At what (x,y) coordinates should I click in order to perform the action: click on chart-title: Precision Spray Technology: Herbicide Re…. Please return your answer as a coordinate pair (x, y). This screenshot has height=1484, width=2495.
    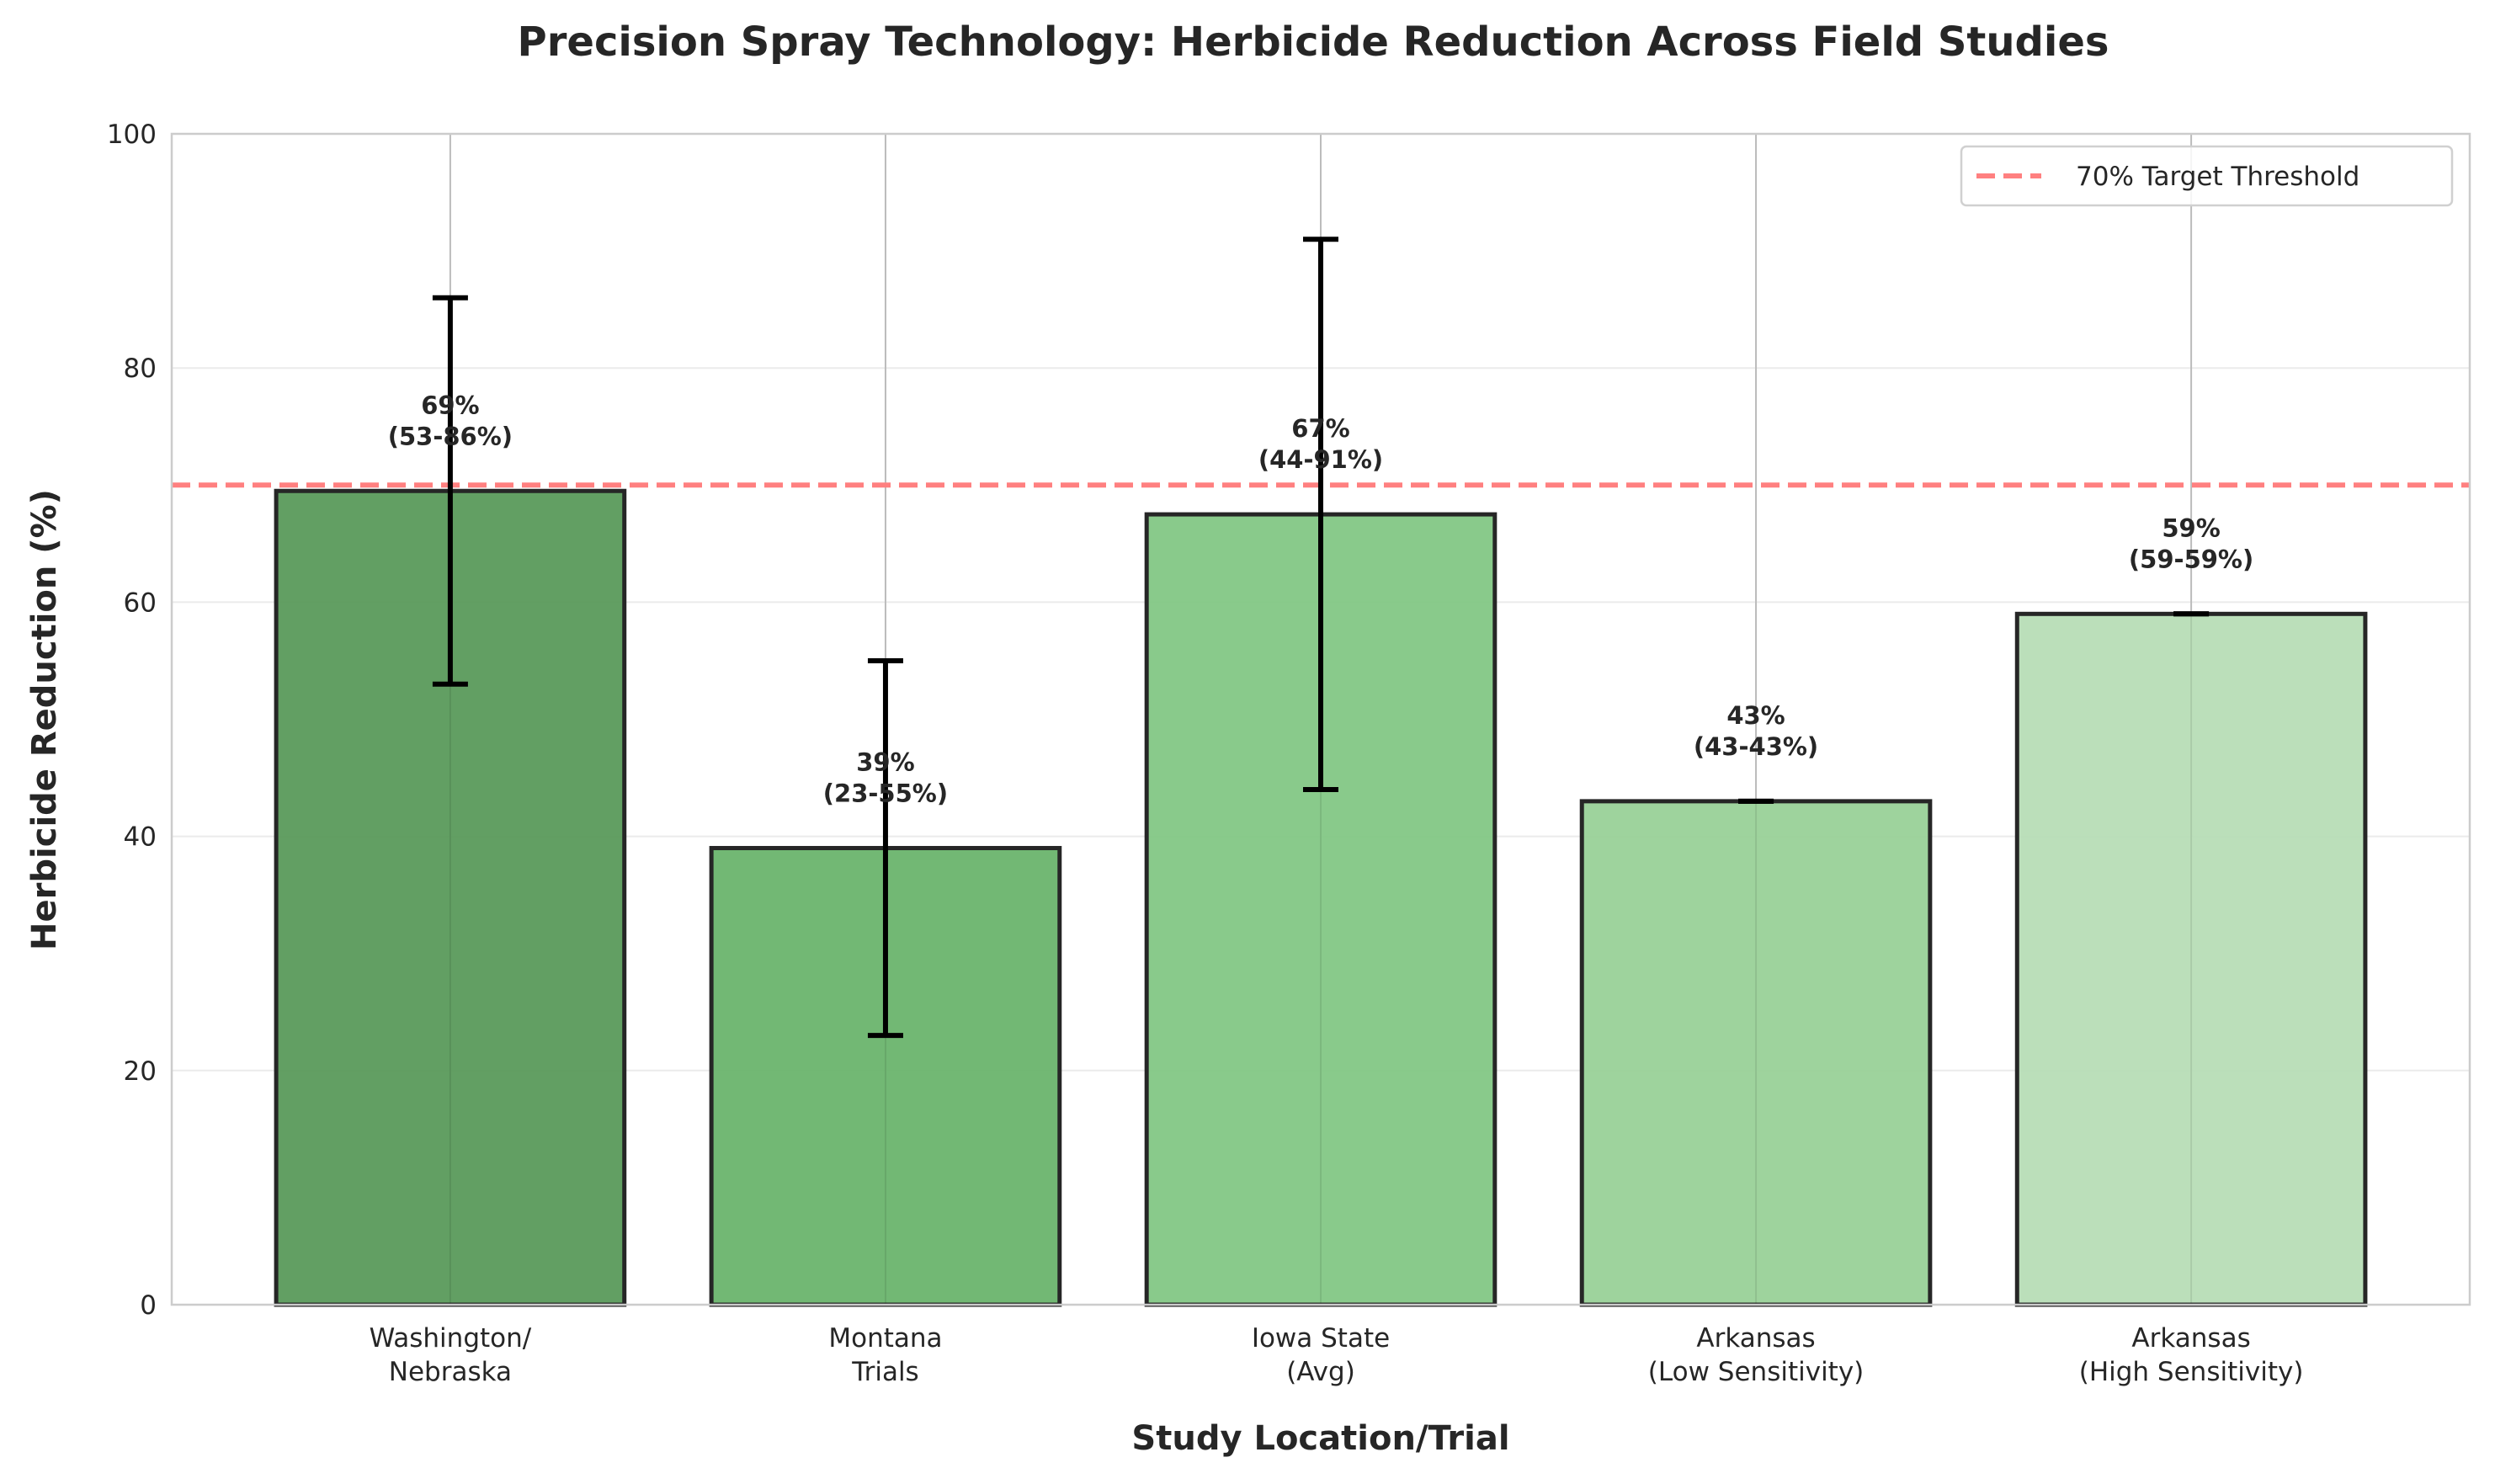
    Looking at the image, I should click on (1313, 42).